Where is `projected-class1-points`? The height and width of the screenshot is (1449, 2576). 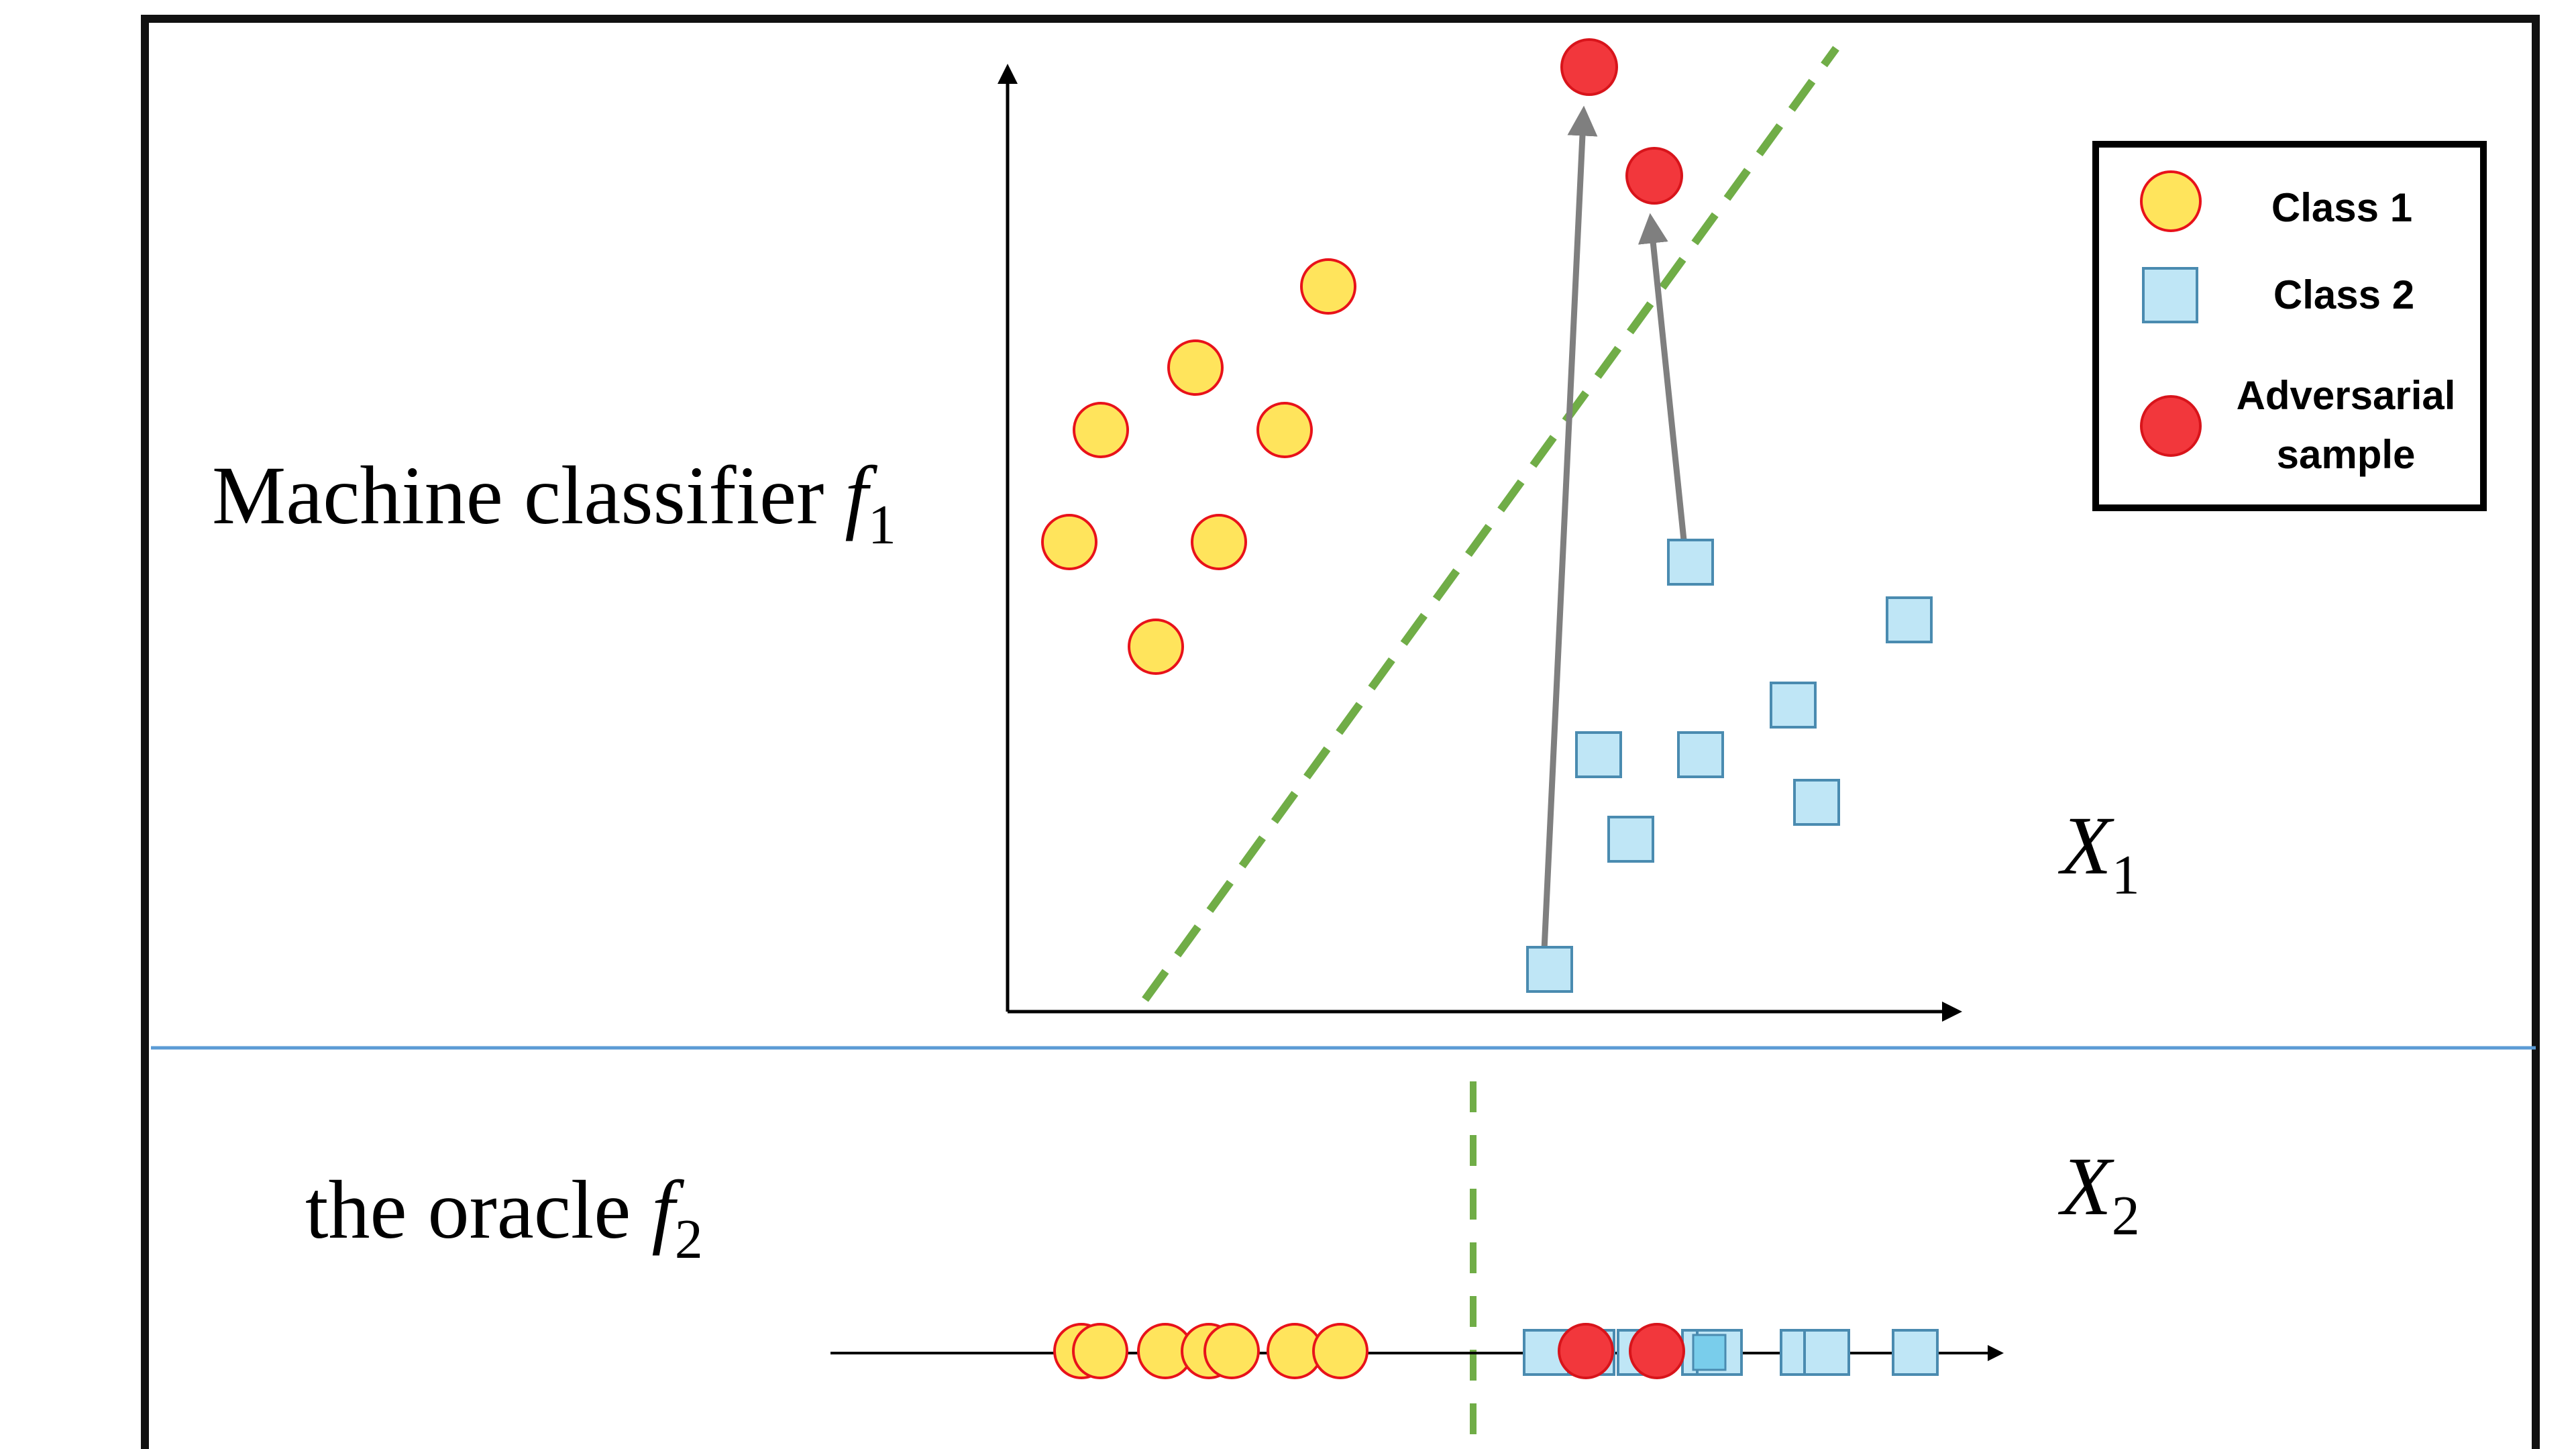
projected-class1-points is located at coordinates (1210, 1351).